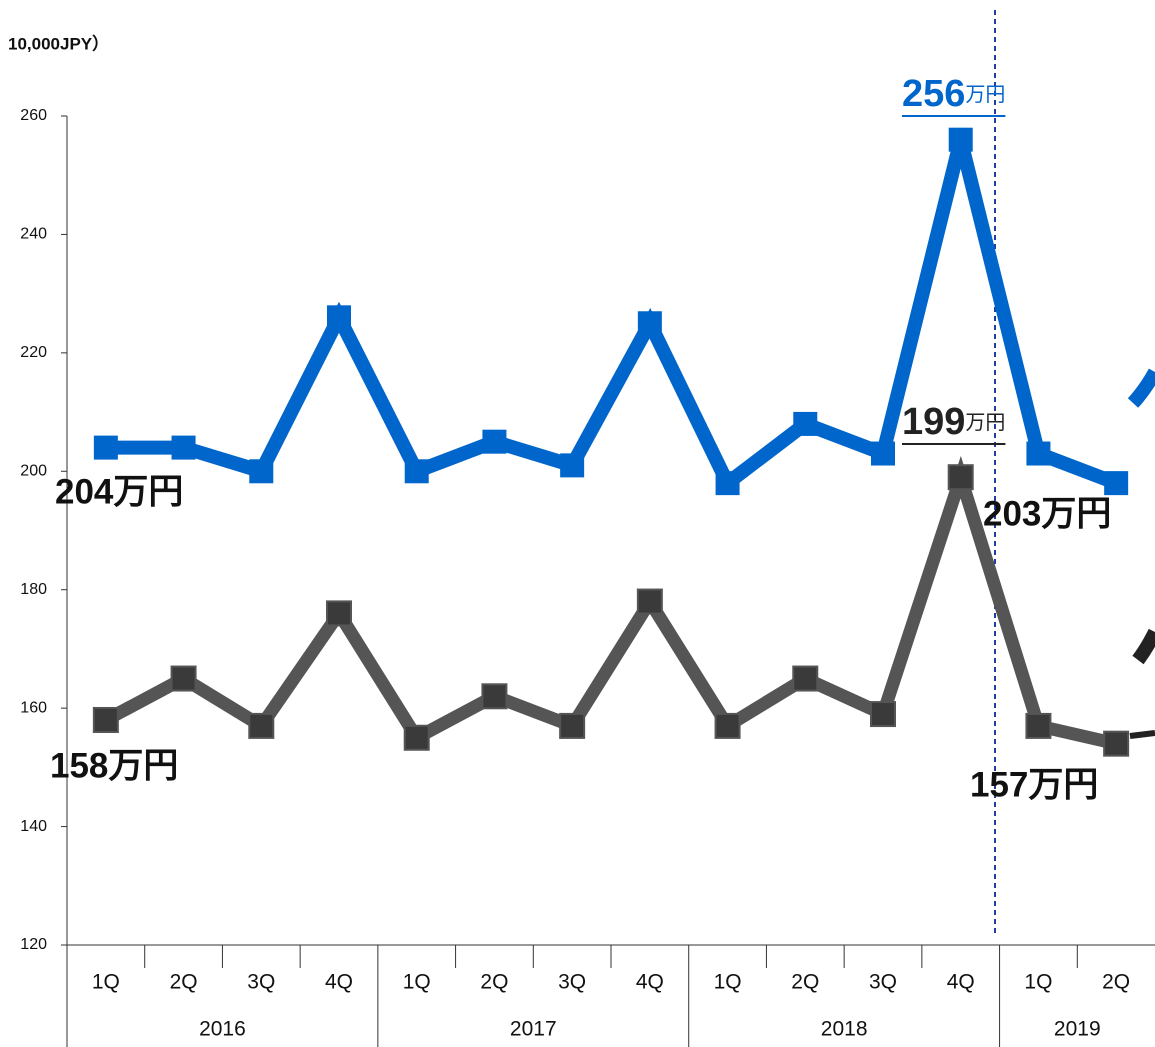 The image size is (1155, 1047). What do you see at coordinates (1077, 1029) in the screenshot?
I see `year-label: 2019` at bounding box center [1077, 1029].